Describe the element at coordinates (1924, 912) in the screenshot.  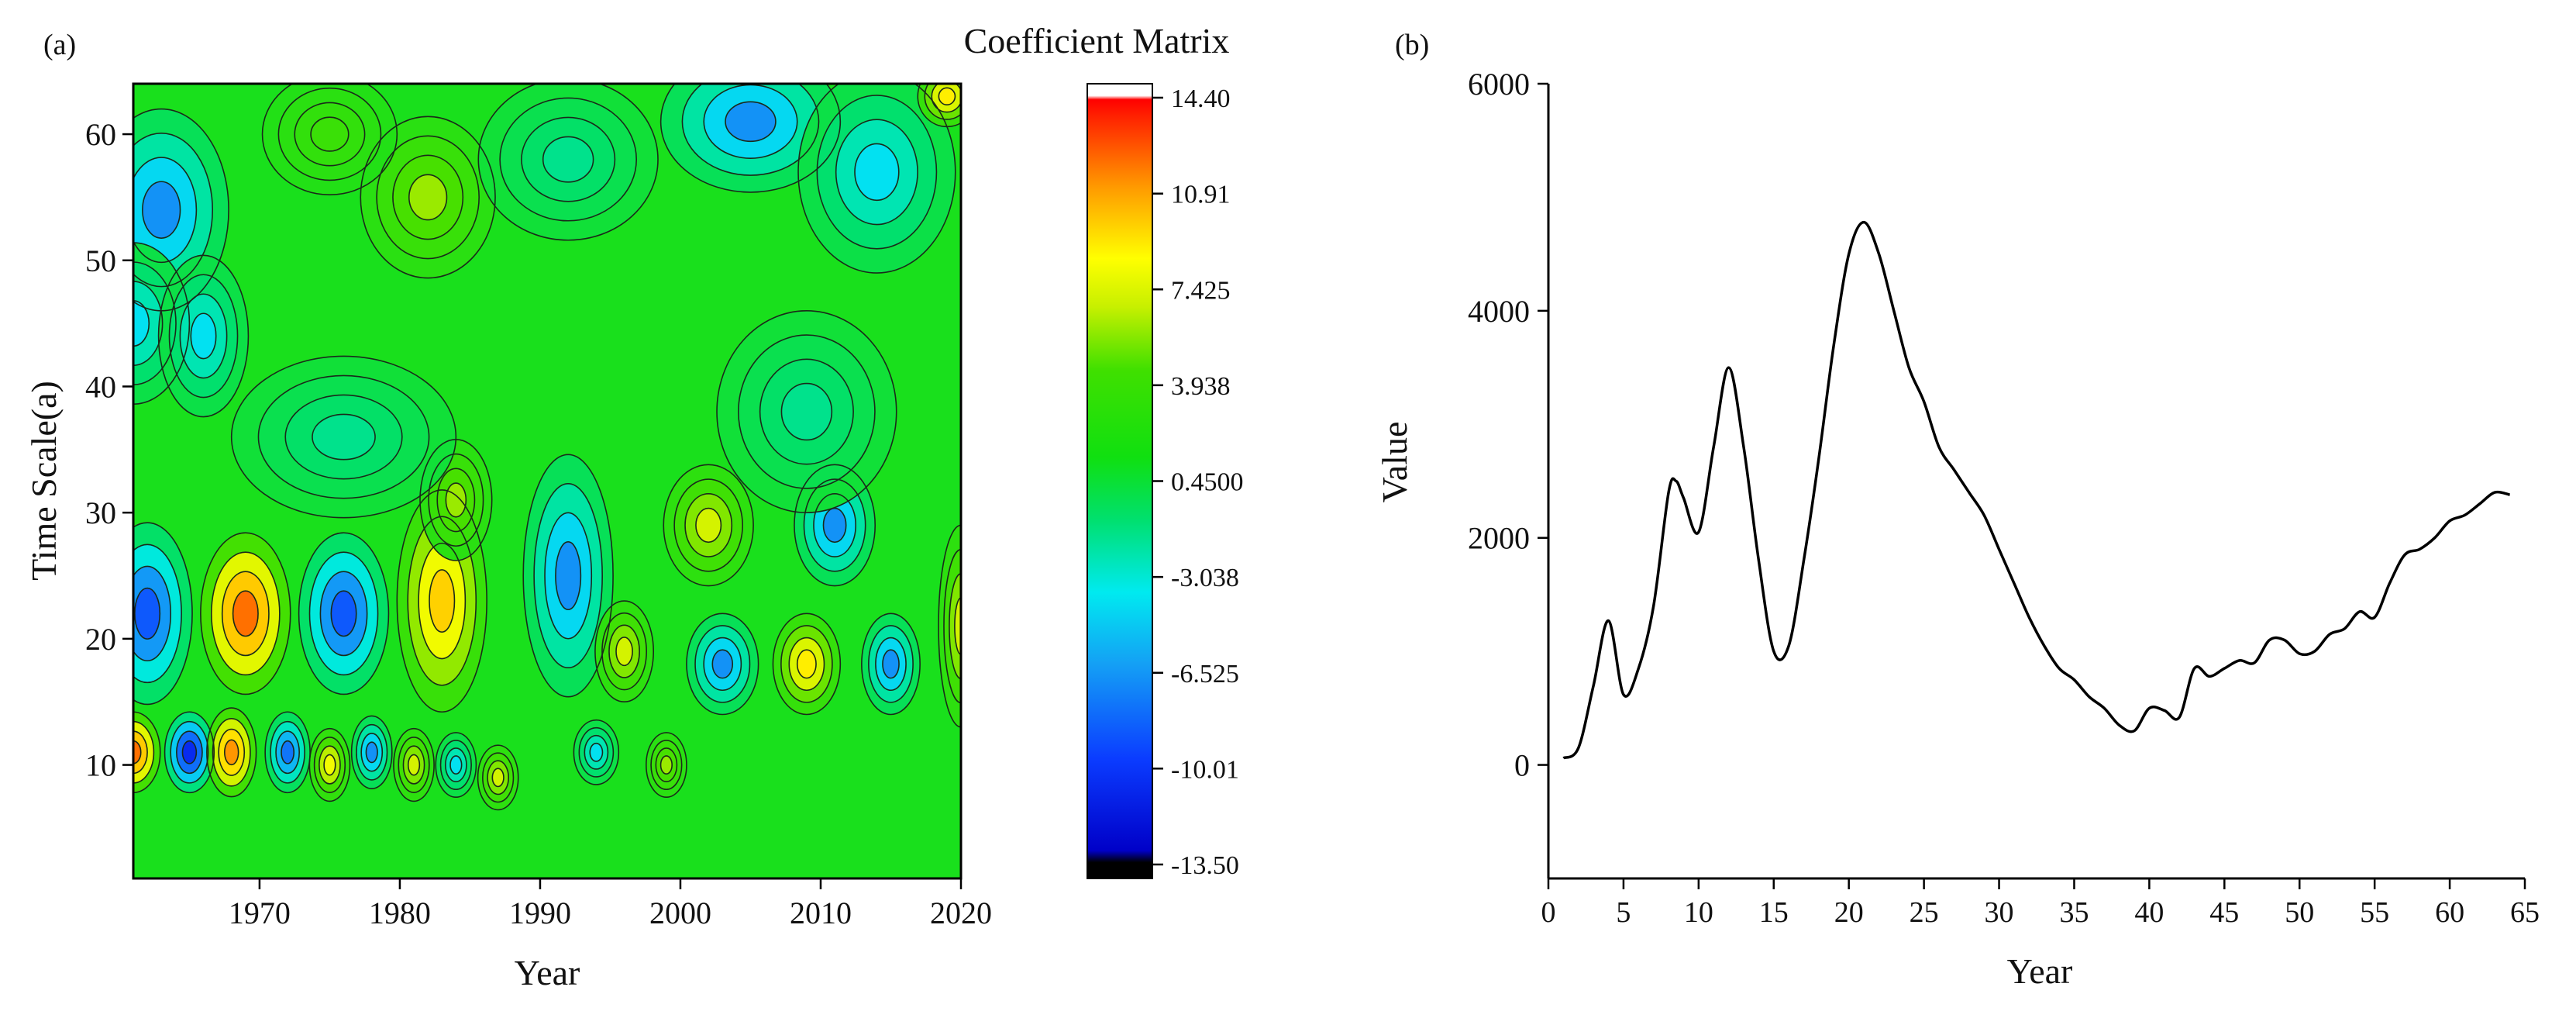
I see `line-x-tick-label-25: 25` at that location.